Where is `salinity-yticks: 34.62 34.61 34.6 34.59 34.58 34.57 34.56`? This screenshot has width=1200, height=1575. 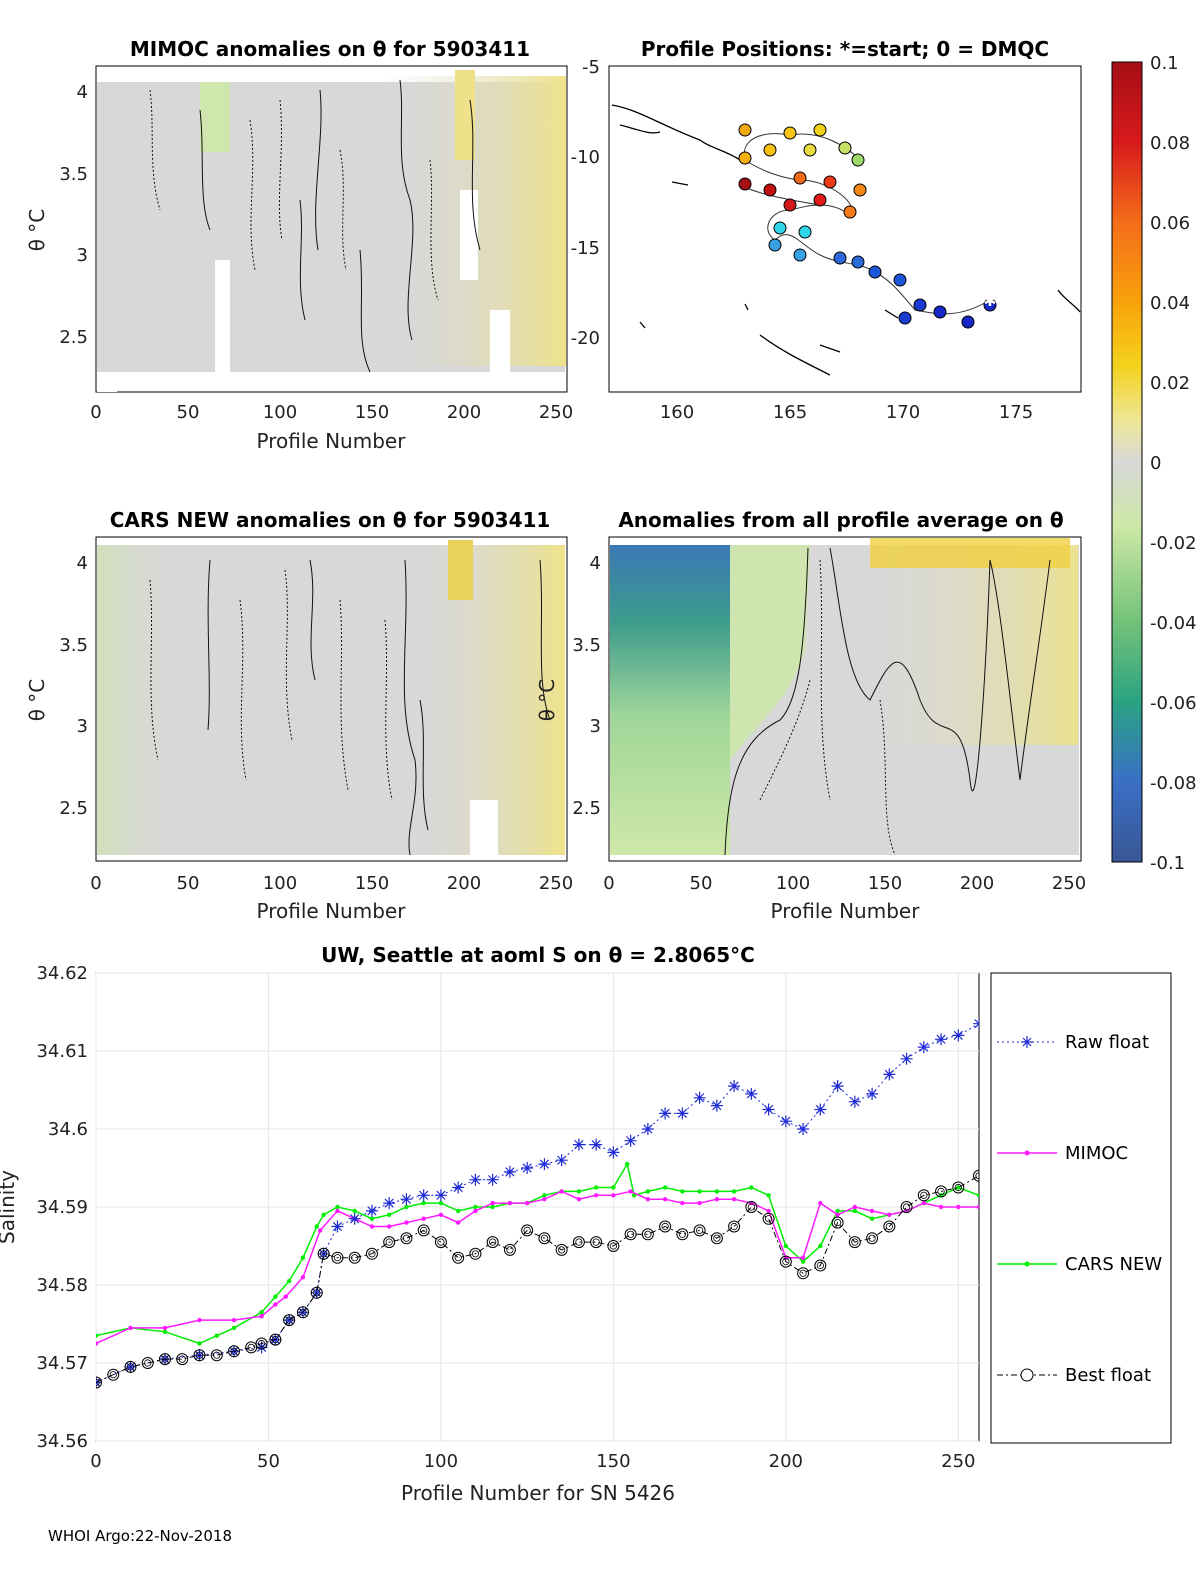
salinity-yticks: 34.62 34.61 34.6 34.59 34.58 34.57 34.56 is located at coordinates (62, 1207).